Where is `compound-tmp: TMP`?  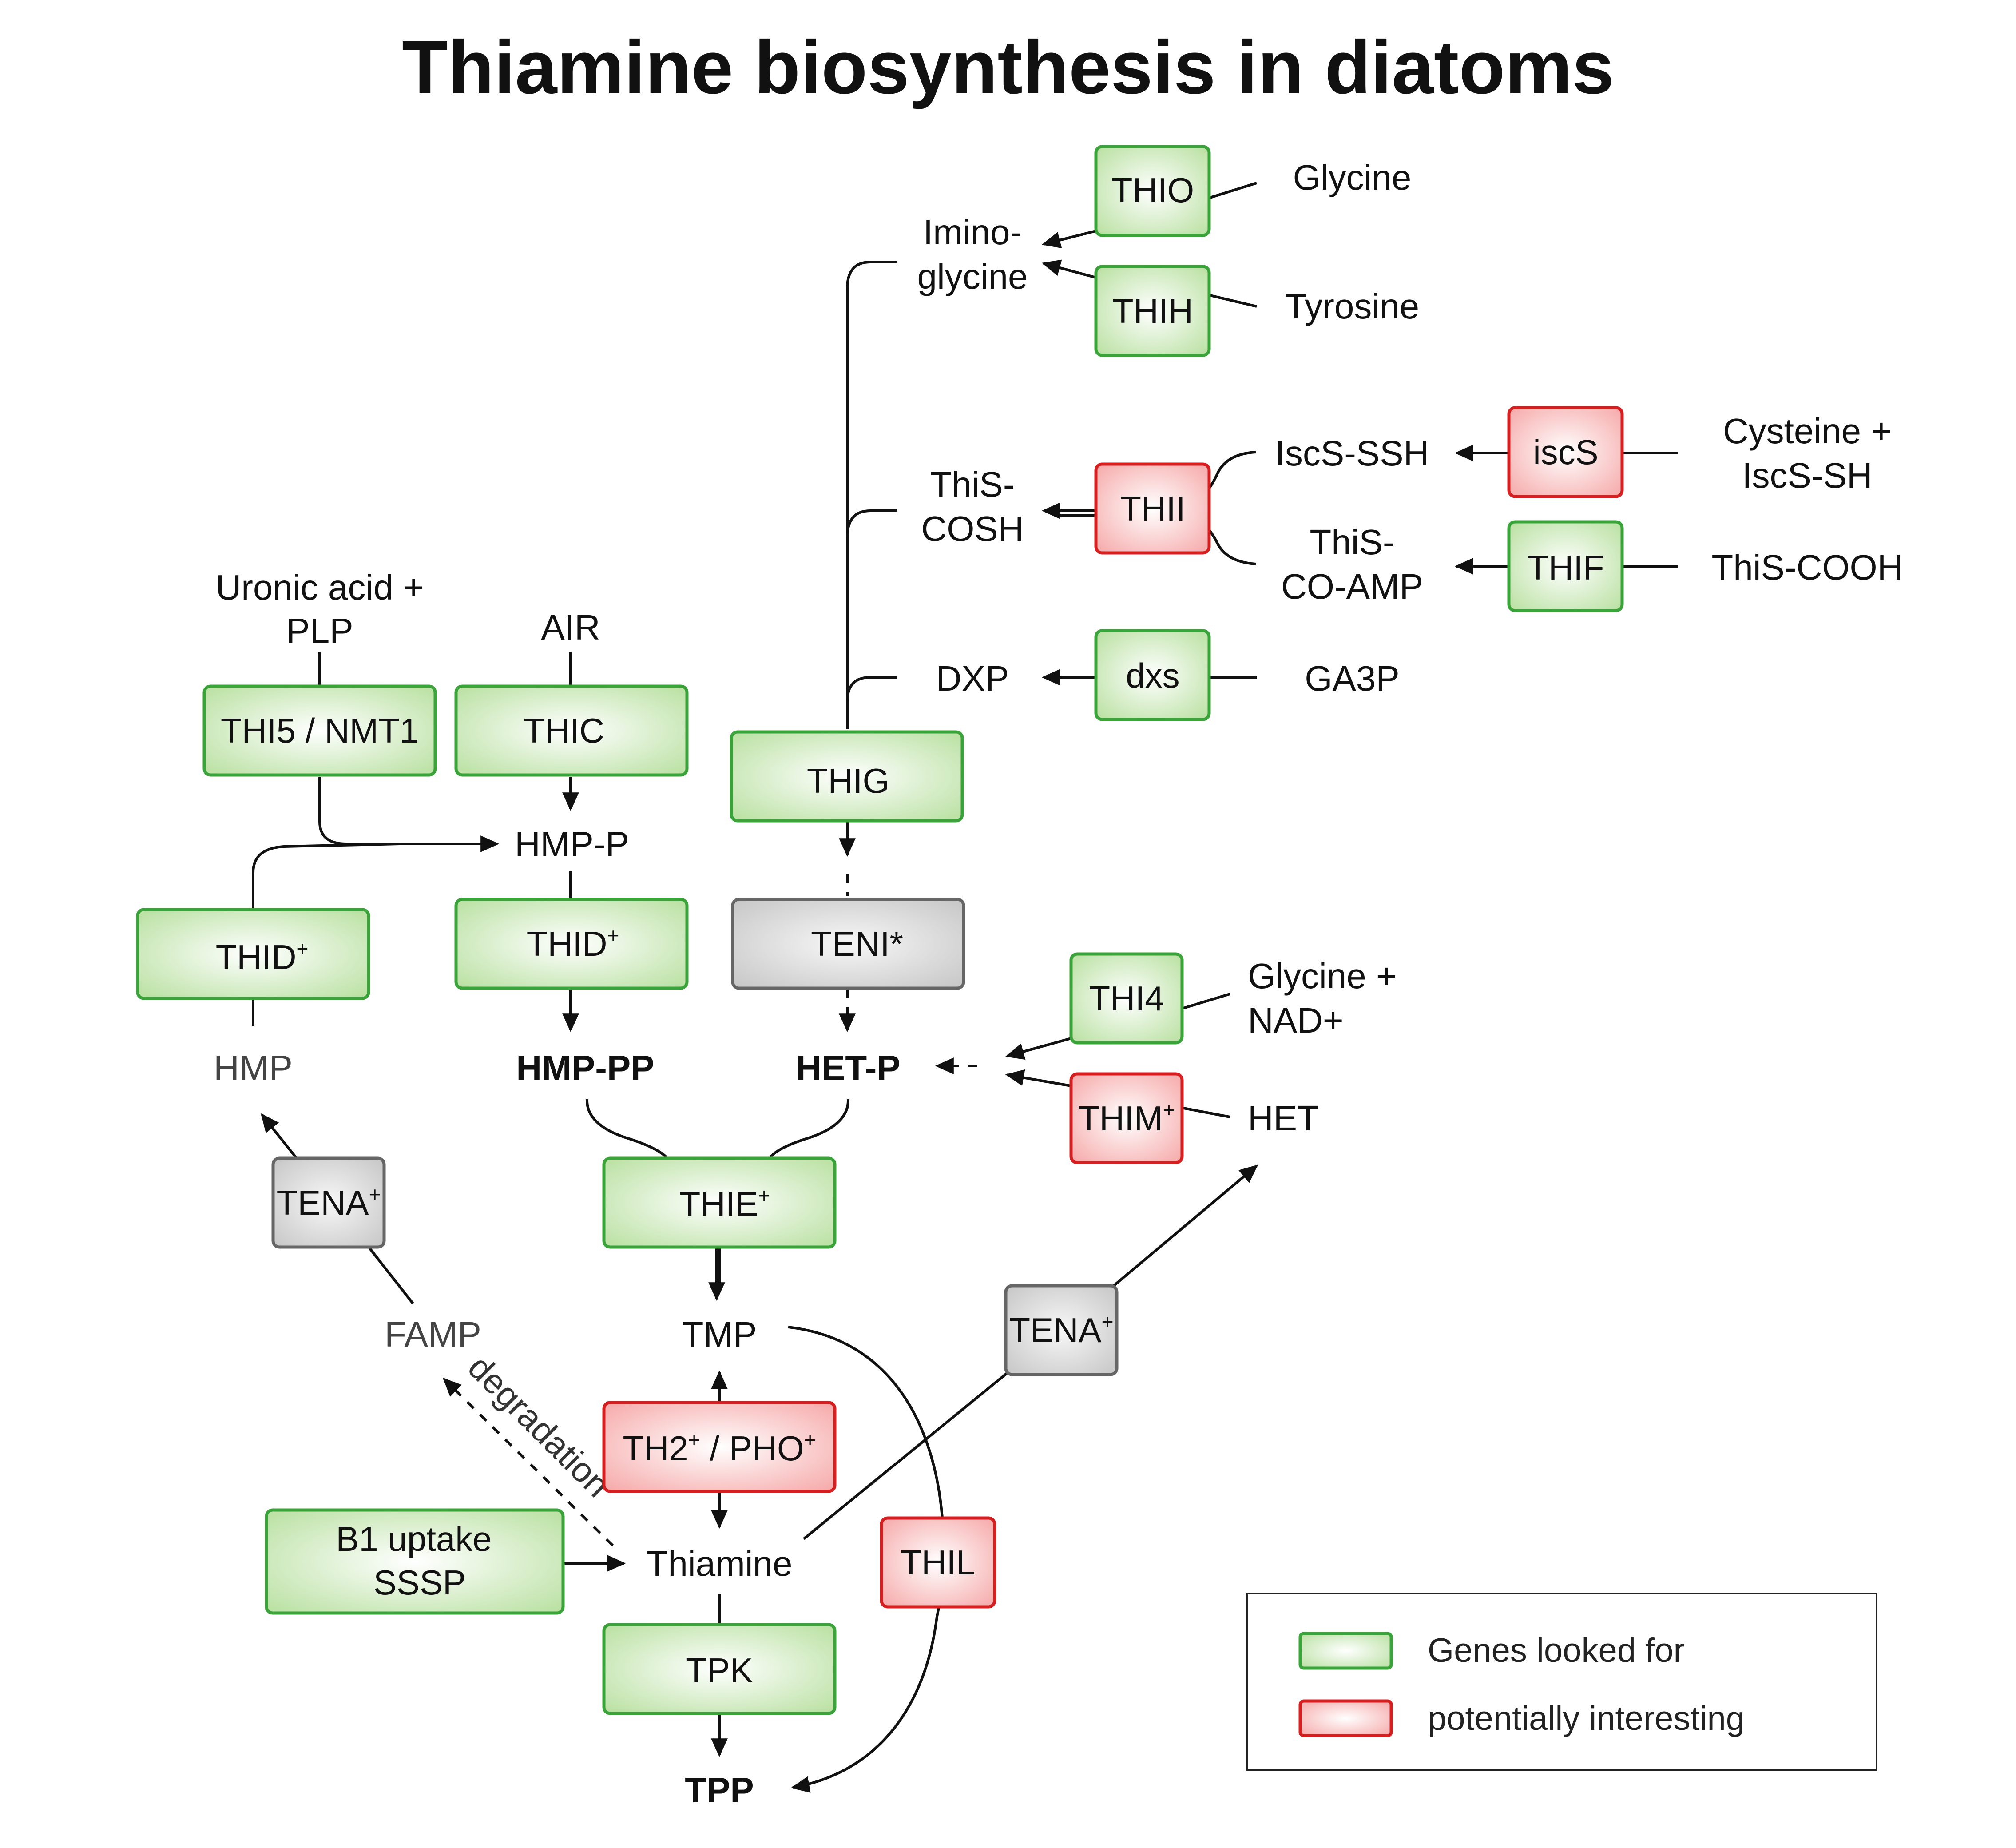 compound-tmp: TMP is located at coordinates (719, 1334).